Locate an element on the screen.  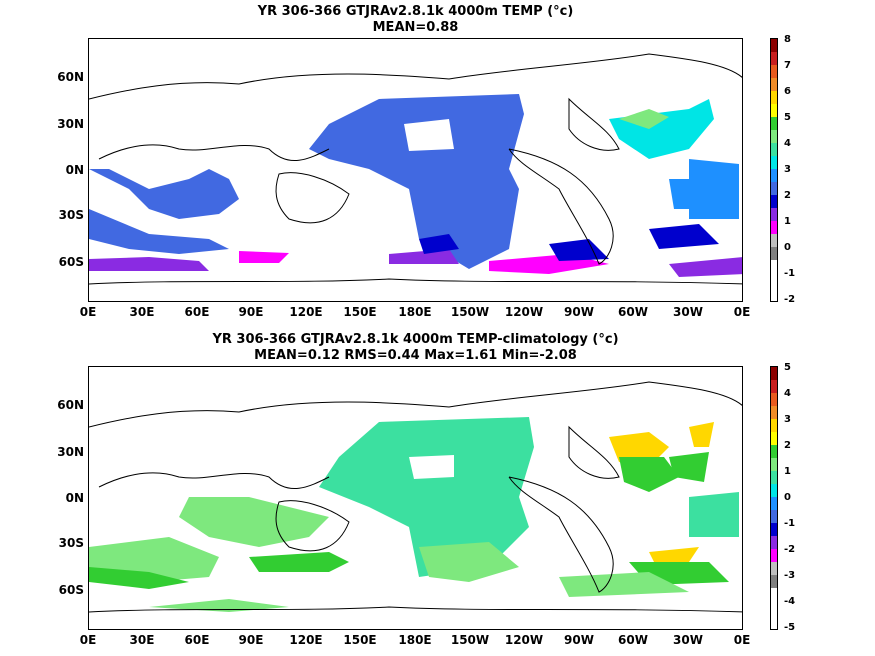
p2-colorbar is located at coordinates (774, 498).